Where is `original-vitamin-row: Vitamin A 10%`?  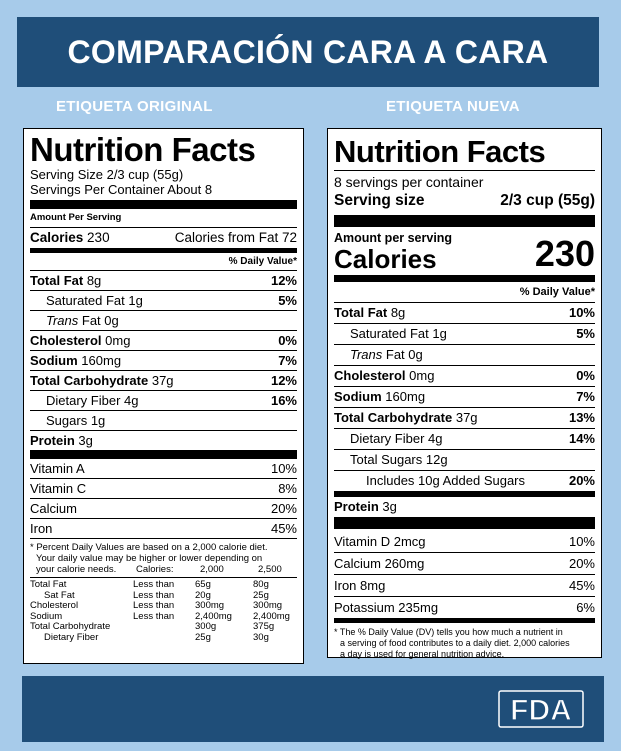
original-vitamin-row: Vitamin A 10% is located at coordinates (163, 468).